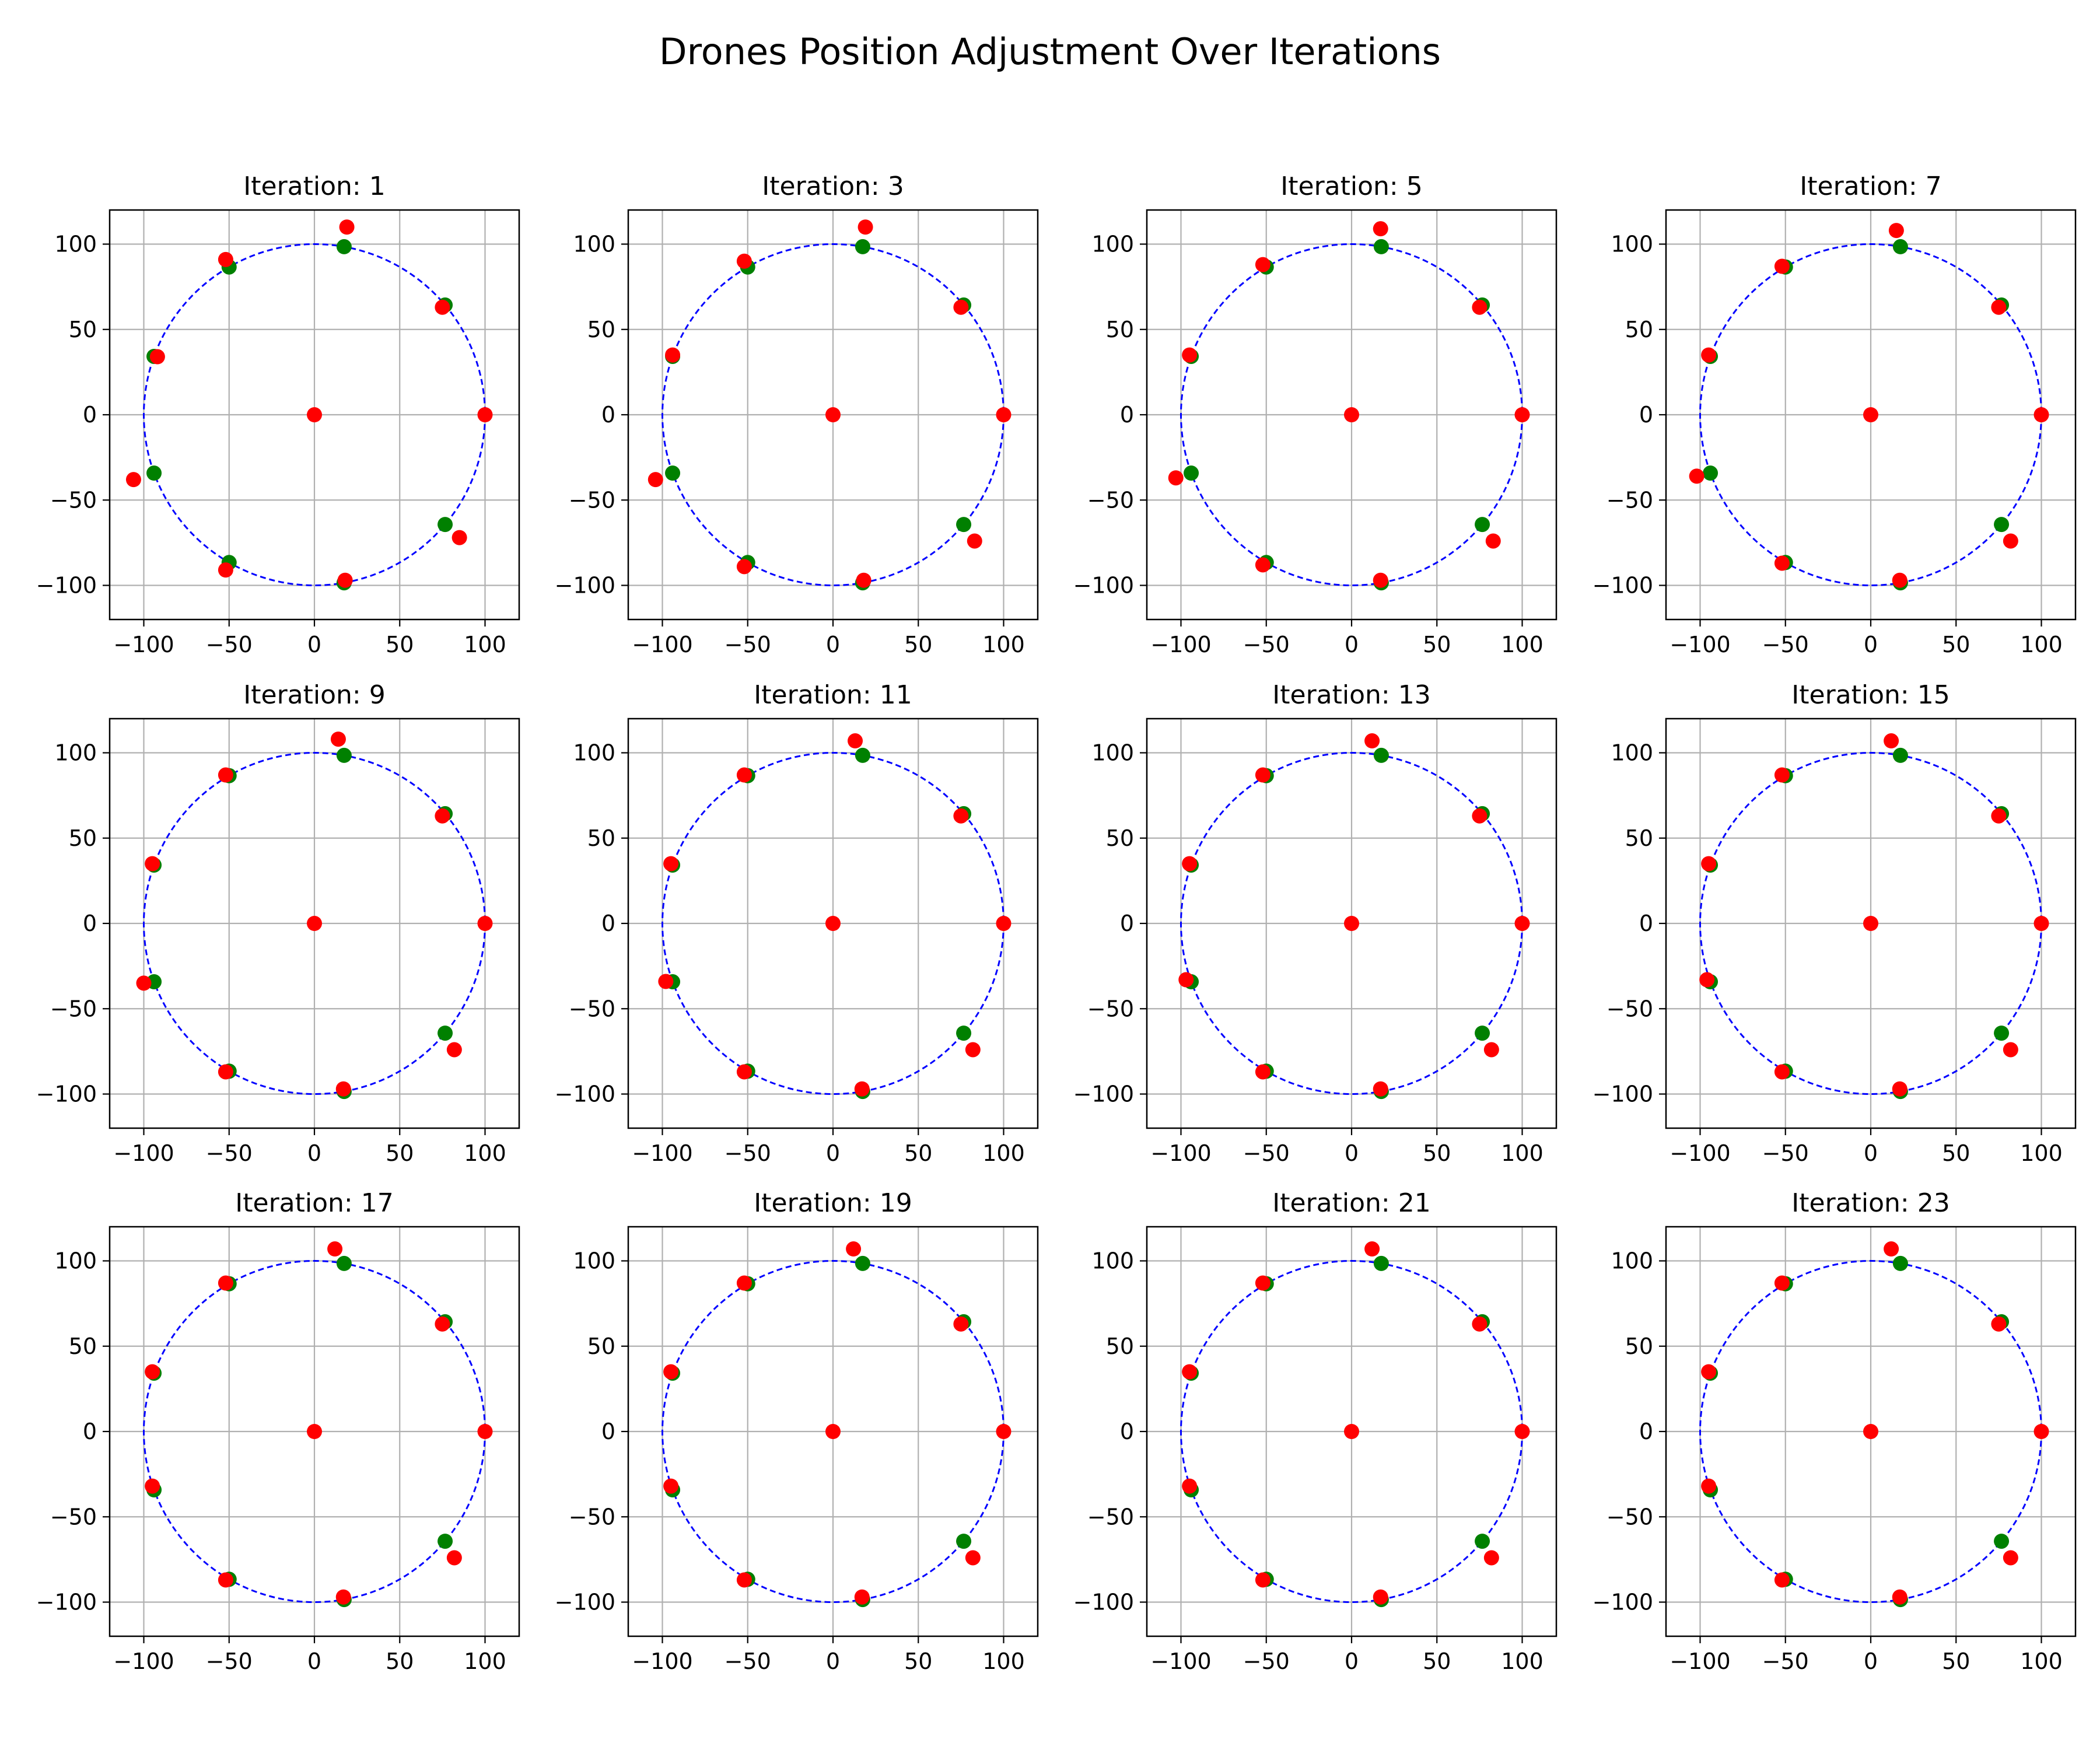 The height and width of the screenshot is (1750, 2100). Describe the element at coordinates (797, 923) in the screenshot. I see `subplot: Iteration: 11 −100 −50 0 50 100 −100 −50 0 50 100` at that location.